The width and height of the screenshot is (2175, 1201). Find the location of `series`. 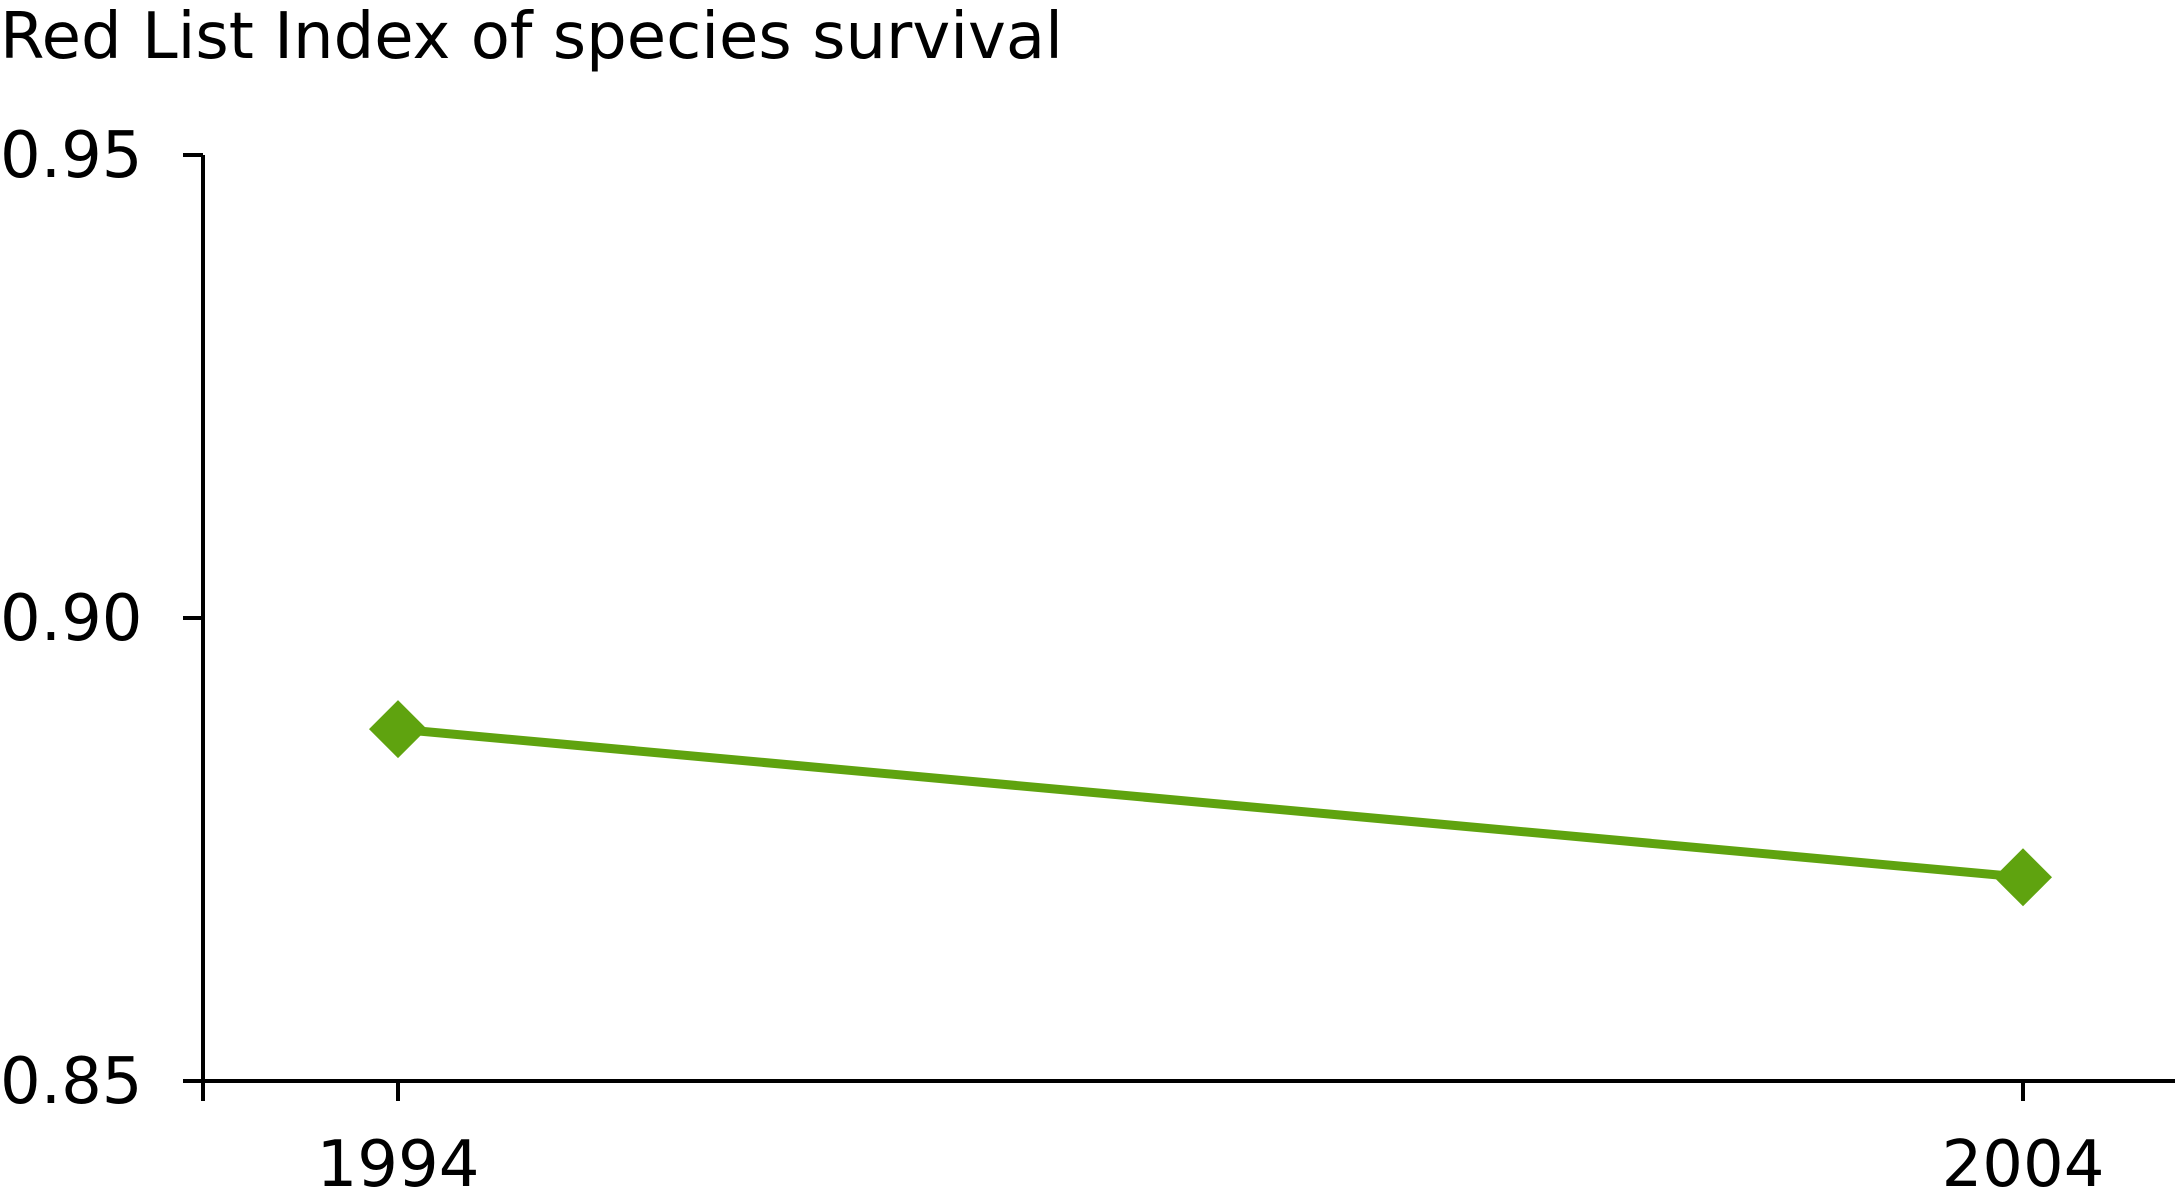

series is located at coordinates (1210, 803).